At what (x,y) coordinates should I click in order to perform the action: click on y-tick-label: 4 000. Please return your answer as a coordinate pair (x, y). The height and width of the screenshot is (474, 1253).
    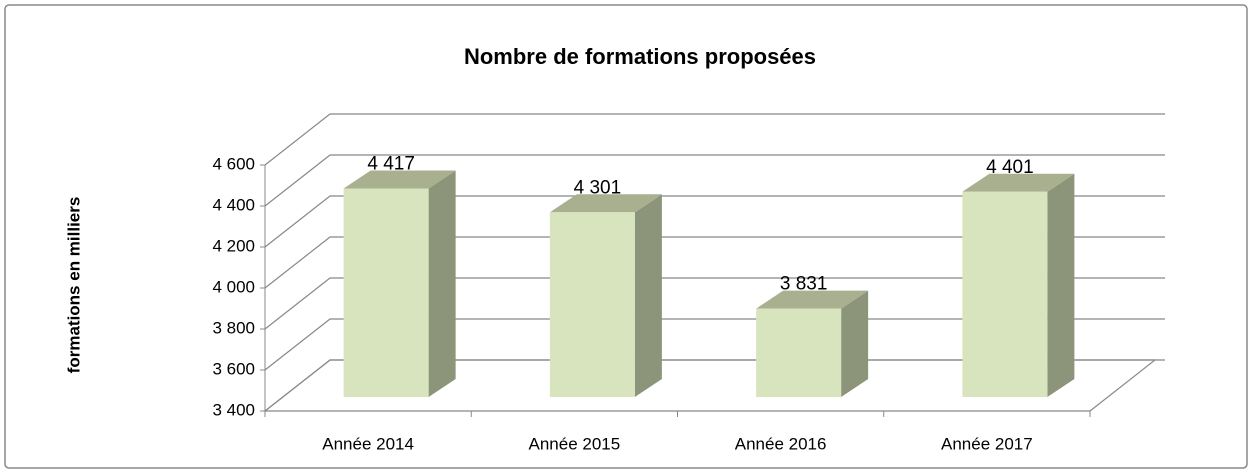
    Looking at the image, I should click on (233, 286).